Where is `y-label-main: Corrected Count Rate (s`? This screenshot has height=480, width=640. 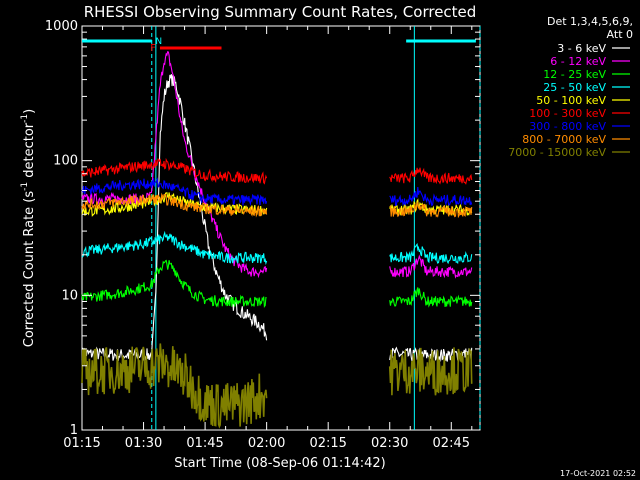
y-label-main: Corrected Count Rate (s is located at coordinates (29, 269).